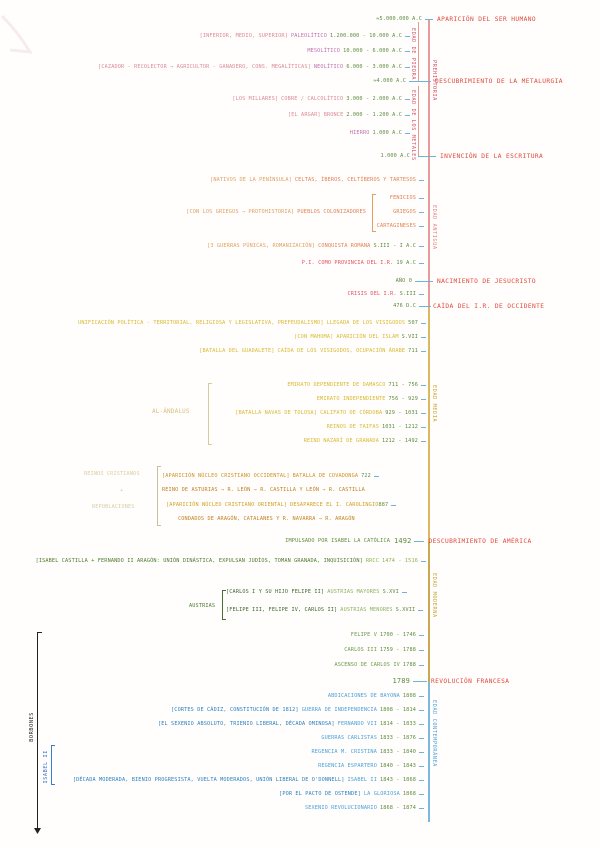 The image size is (600, 848). Describe the element at coordinates (456, 19) in the screenshot. I see `milestone-aparicion: ≈5.000.000 a.C APARICIÓN DEL SER HUMANO` at that location.